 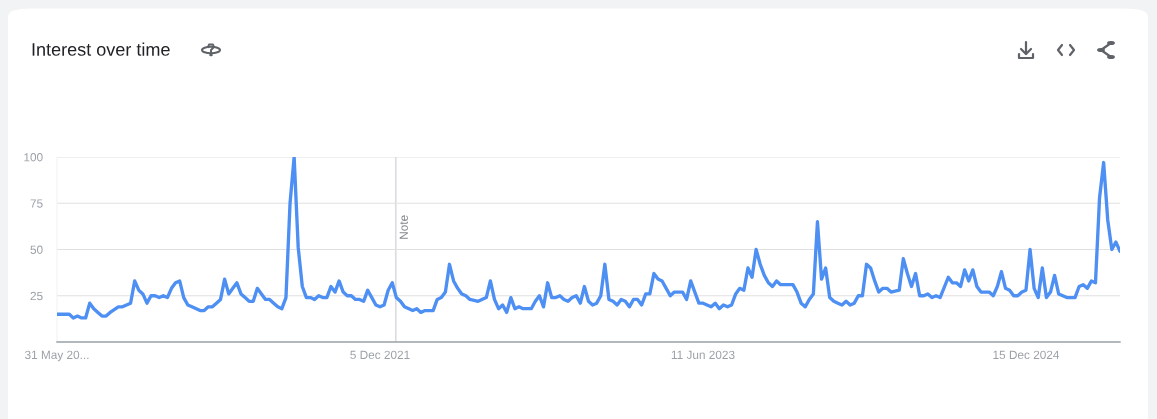 What do you see at coordinates (33, 157) in the screenshot?
I see `y-tick-label: 100` at bounding box center [33, 157].